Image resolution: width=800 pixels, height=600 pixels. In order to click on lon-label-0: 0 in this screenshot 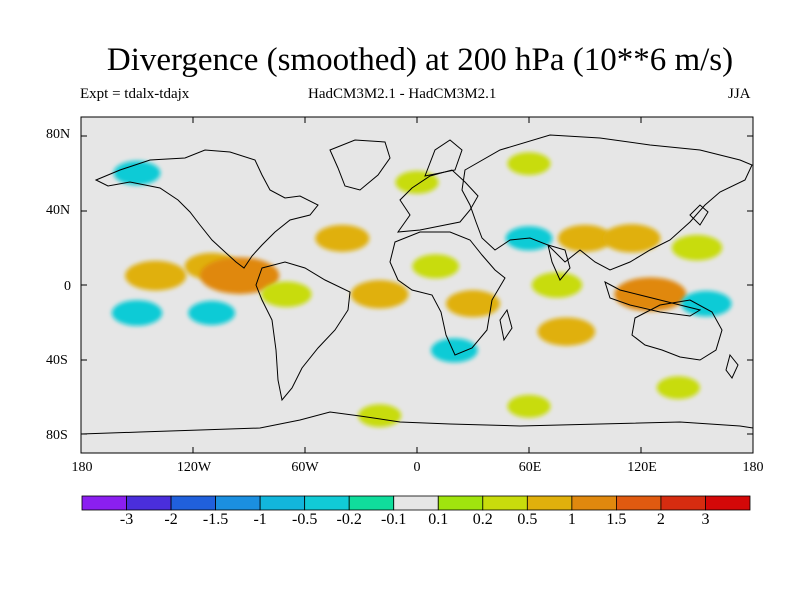, I will do `click(417, 467)`.